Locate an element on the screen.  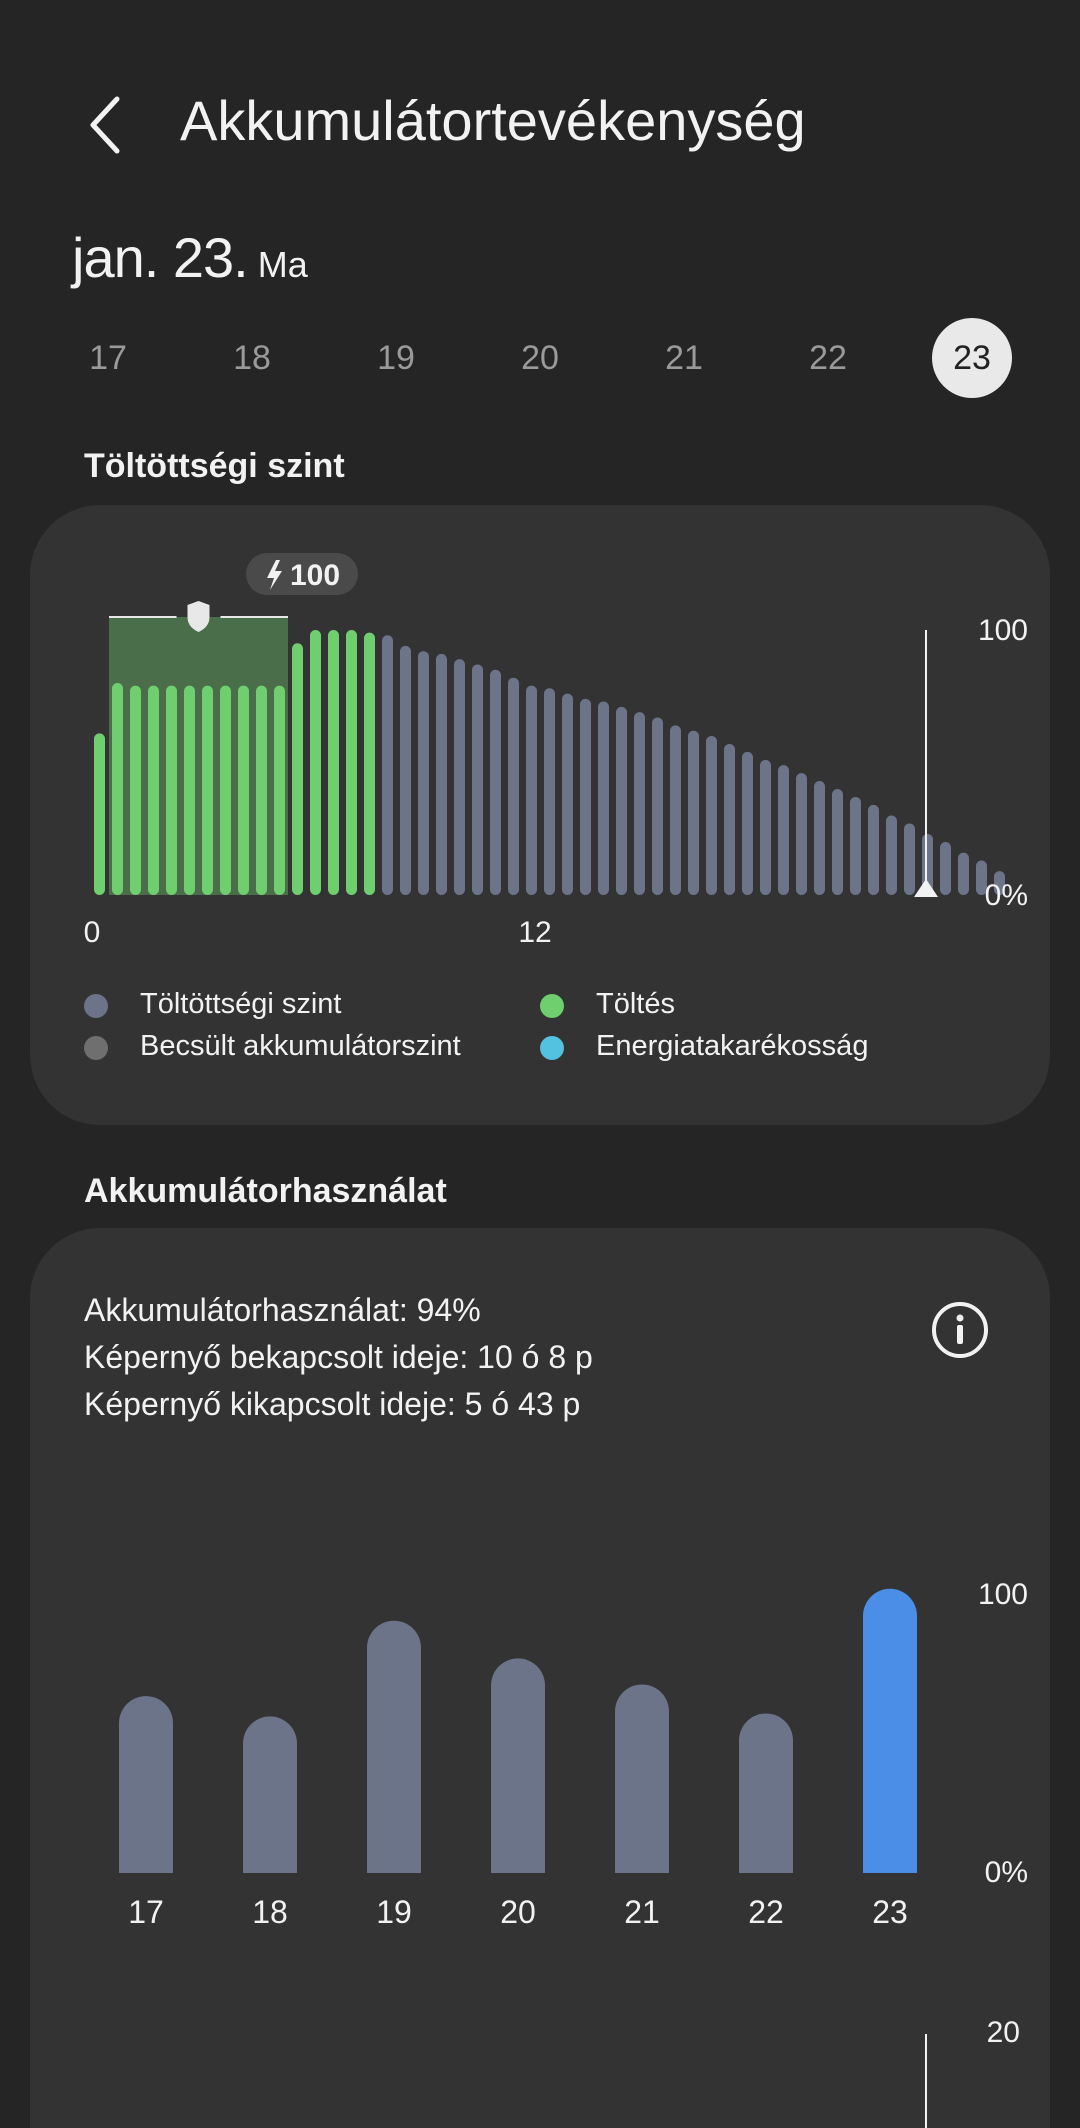
usage-x-label-23: 23 is located at coordinates (890, 1912).